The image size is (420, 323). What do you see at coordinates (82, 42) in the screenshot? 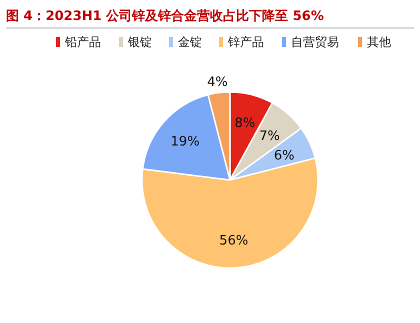
I see `legend-label: 铅产品` at bounding box center [82, 42].